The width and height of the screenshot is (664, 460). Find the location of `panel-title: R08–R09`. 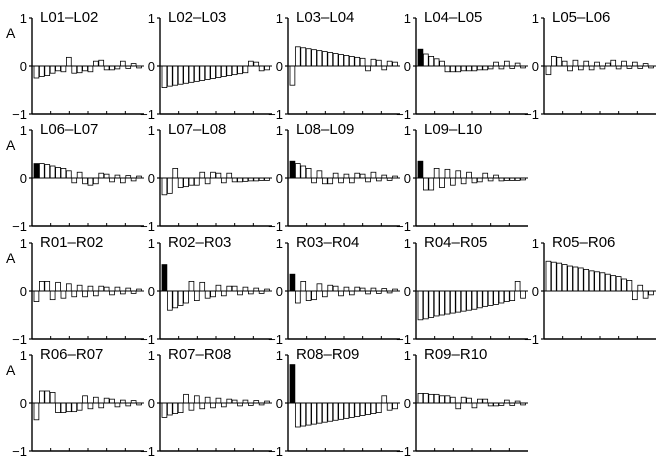

panel-title: R08–R09 is located at coordinates (327, 354).